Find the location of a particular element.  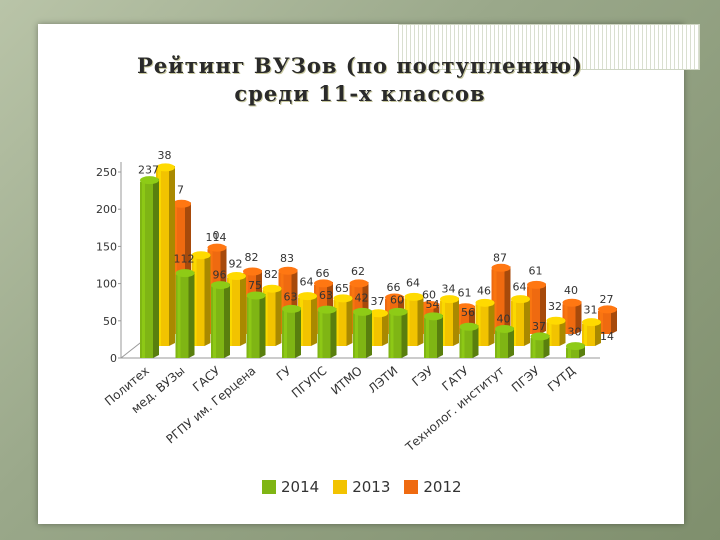

value-label: 54 is located at coordinates (433, 304).